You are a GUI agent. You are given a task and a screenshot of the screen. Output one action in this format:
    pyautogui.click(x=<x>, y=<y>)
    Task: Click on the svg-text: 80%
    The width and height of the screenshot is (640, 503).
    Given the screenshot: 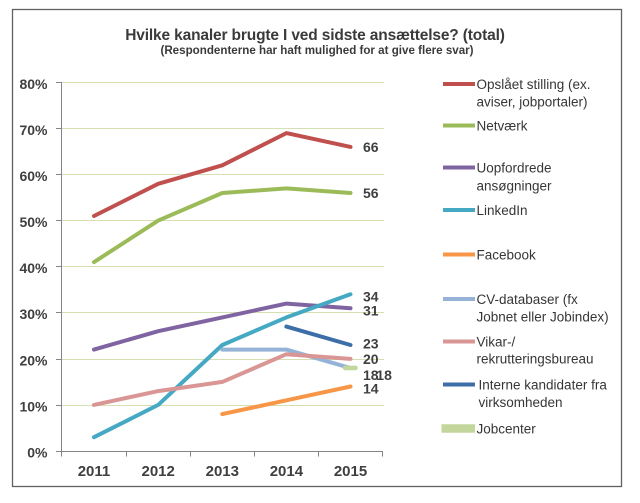 What is the action you would take?
    pyautogui.click(x=33, y=84)
    